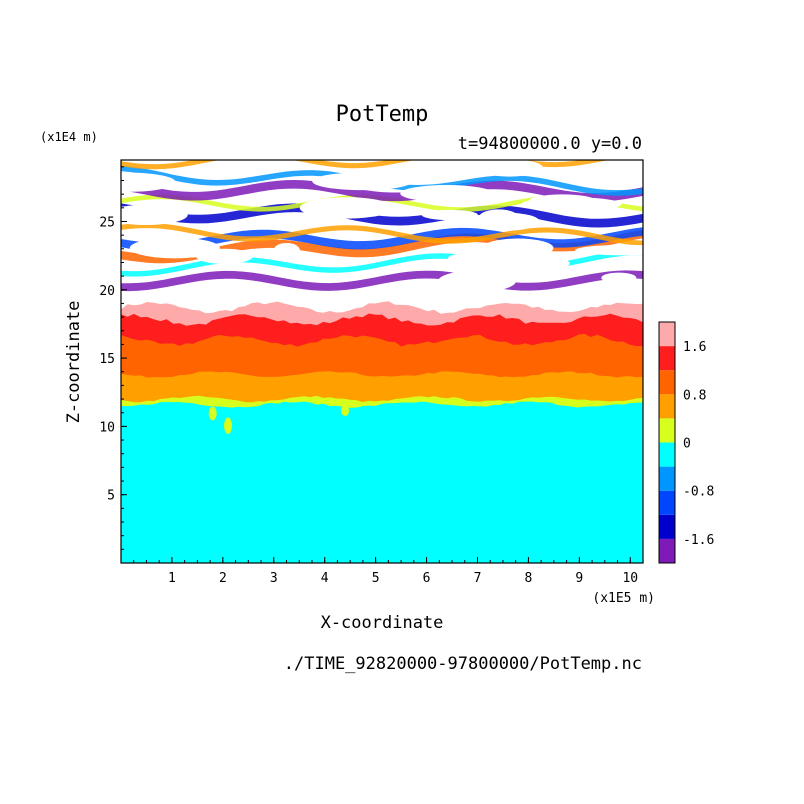 The height and width of the screenshot is (804, 804). What do you see at coordinates (623, 598) in the screenshot?
I see `x-unit-label: (x1E5 m)` at bounding box center [623, 598].